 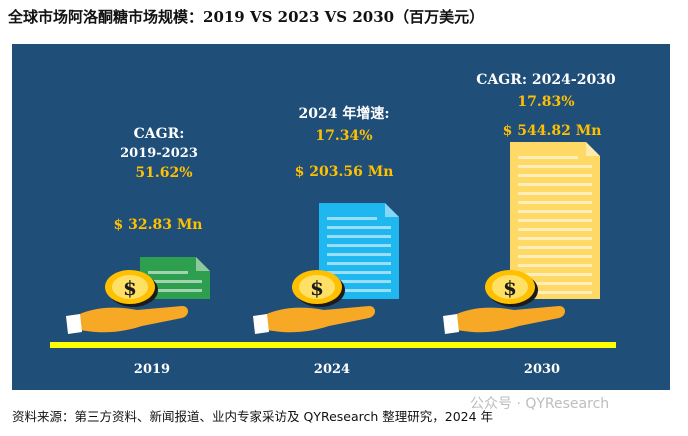 What do you see at coordinates (203, 264) in the screenshot?
I see `document-fold-2019` at bounding box center [203, 264].